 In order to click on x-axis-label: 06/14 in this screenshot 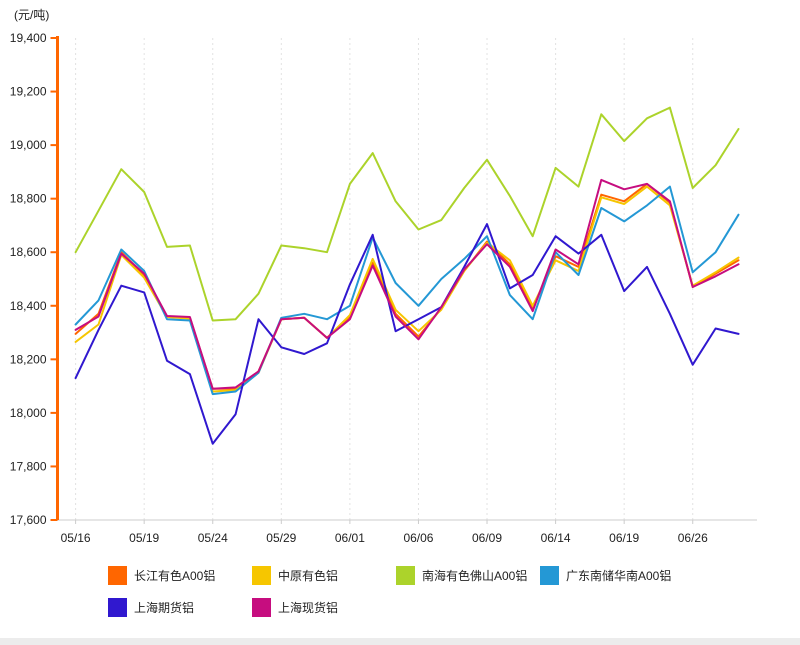, I will do `click(556, 538)`.